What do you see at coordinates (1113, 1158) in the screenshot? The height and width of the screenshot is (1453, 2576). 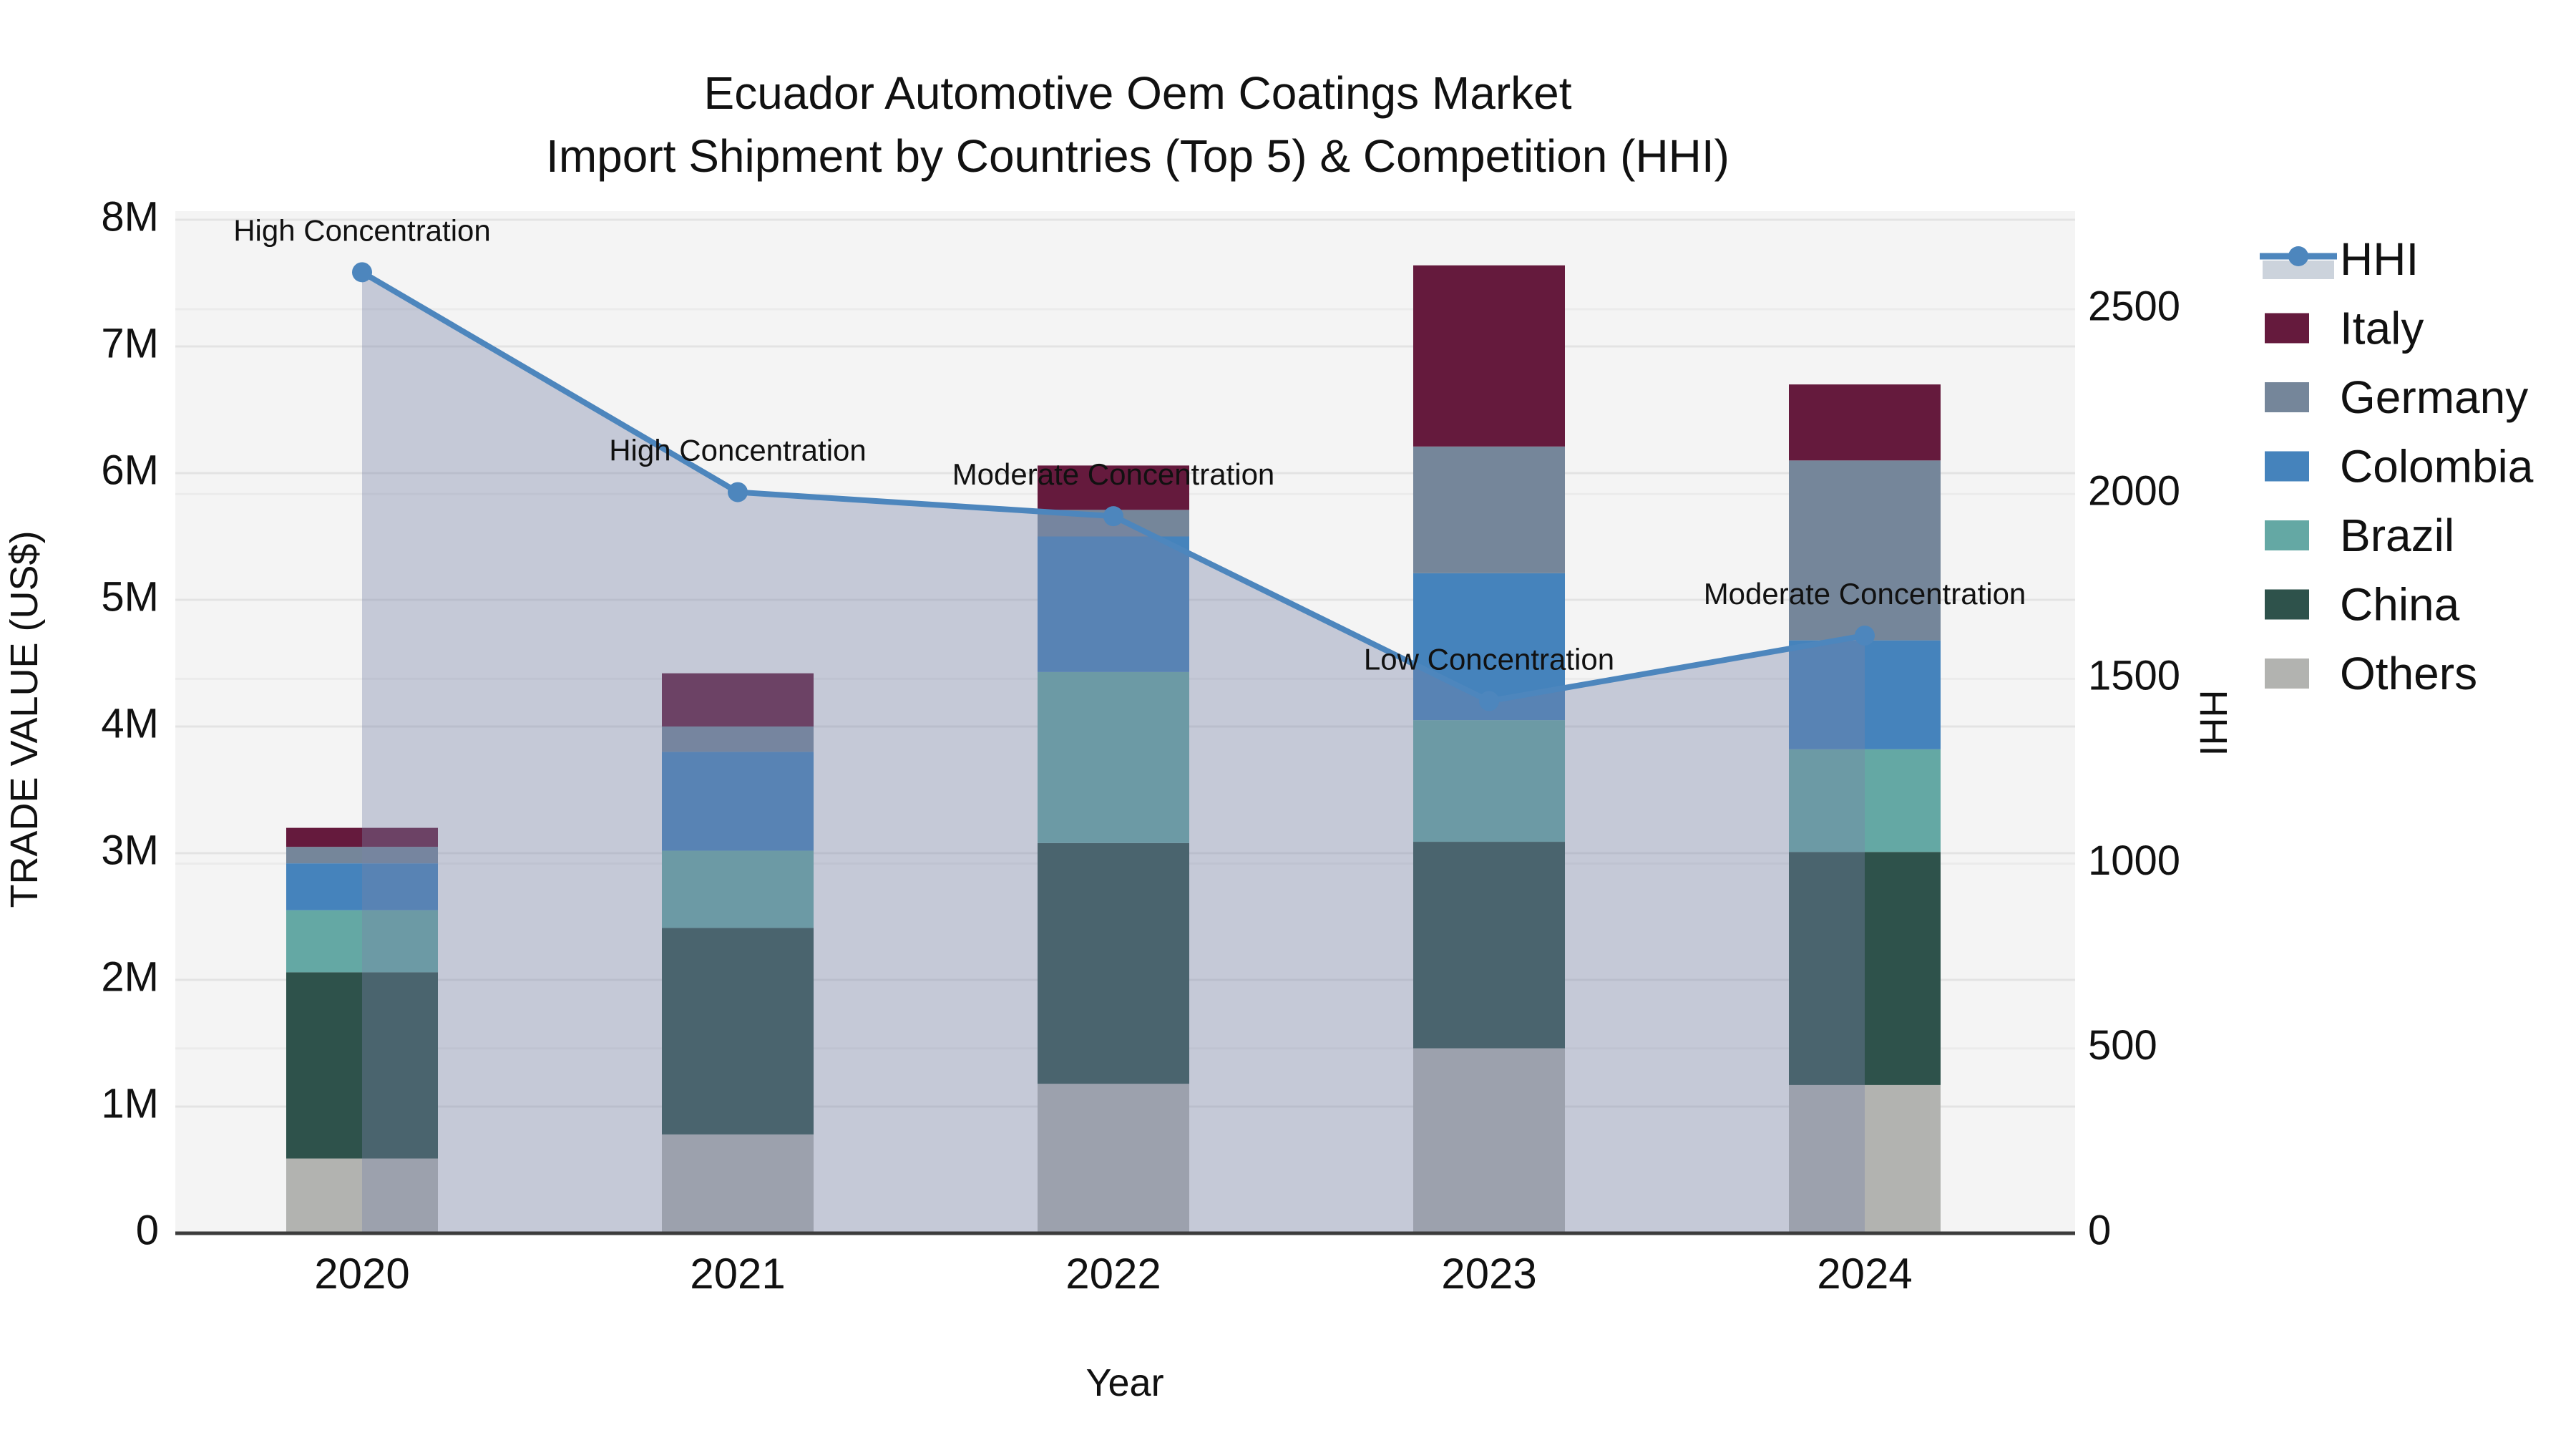 I see `bar-segment-others-2022` at bounding box center [1113, 1158].